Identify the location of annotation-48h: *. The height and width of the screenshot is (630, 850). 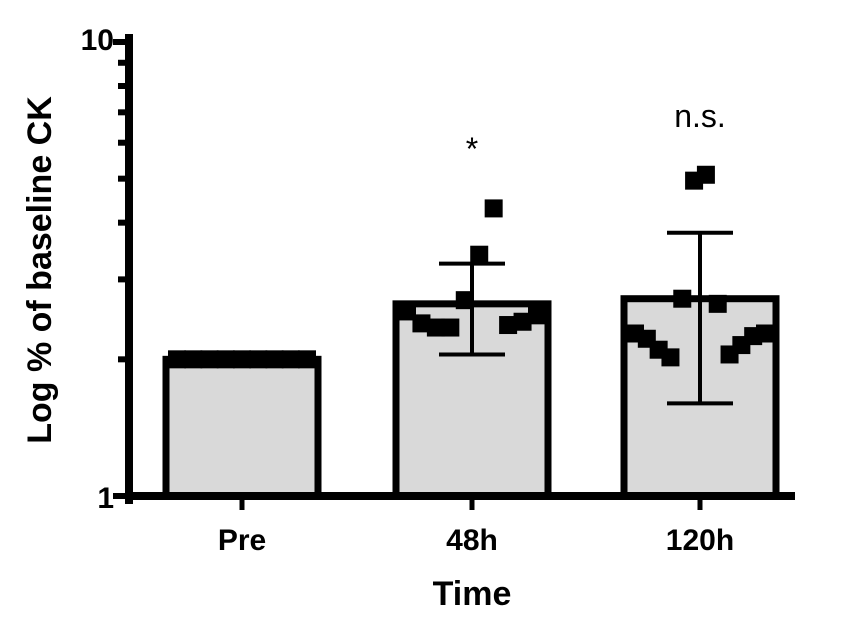
(472, 149).